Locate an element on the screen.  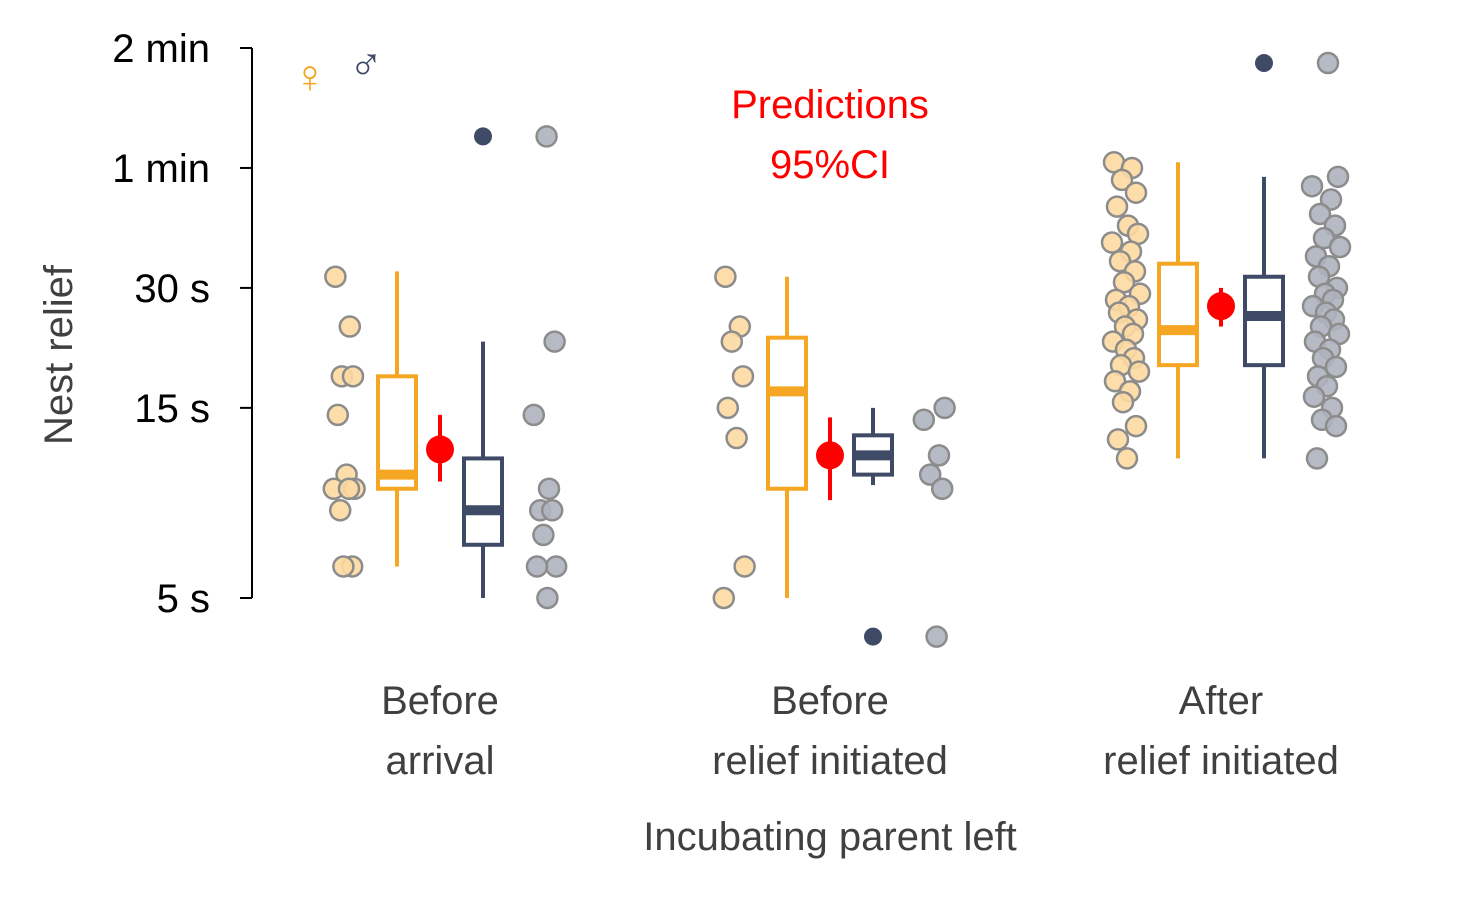
y-tick-label: 2 min is located at coordinates (161, 49).